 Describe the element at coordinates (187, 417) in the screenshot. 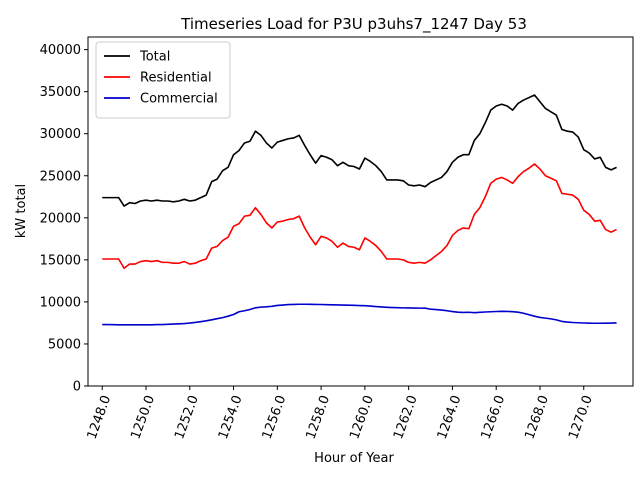

I see `x-tick-label: 1252.0` at that location.